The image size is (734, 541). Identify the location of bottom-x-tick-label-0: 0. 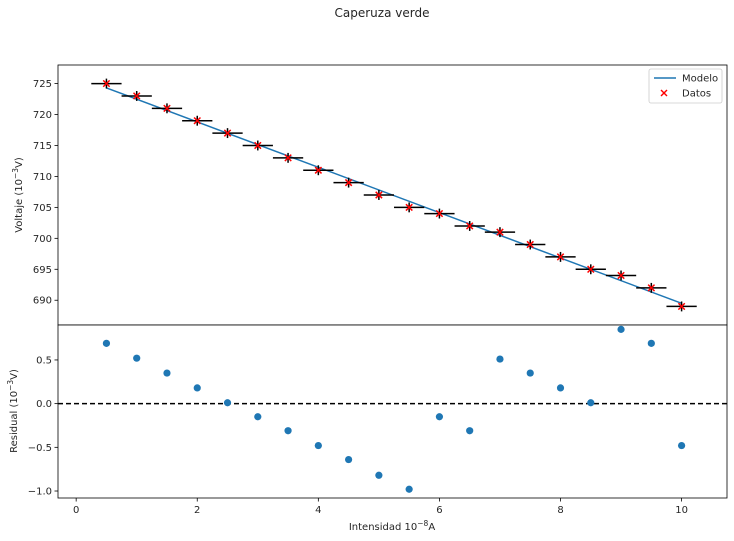
(76, 510).